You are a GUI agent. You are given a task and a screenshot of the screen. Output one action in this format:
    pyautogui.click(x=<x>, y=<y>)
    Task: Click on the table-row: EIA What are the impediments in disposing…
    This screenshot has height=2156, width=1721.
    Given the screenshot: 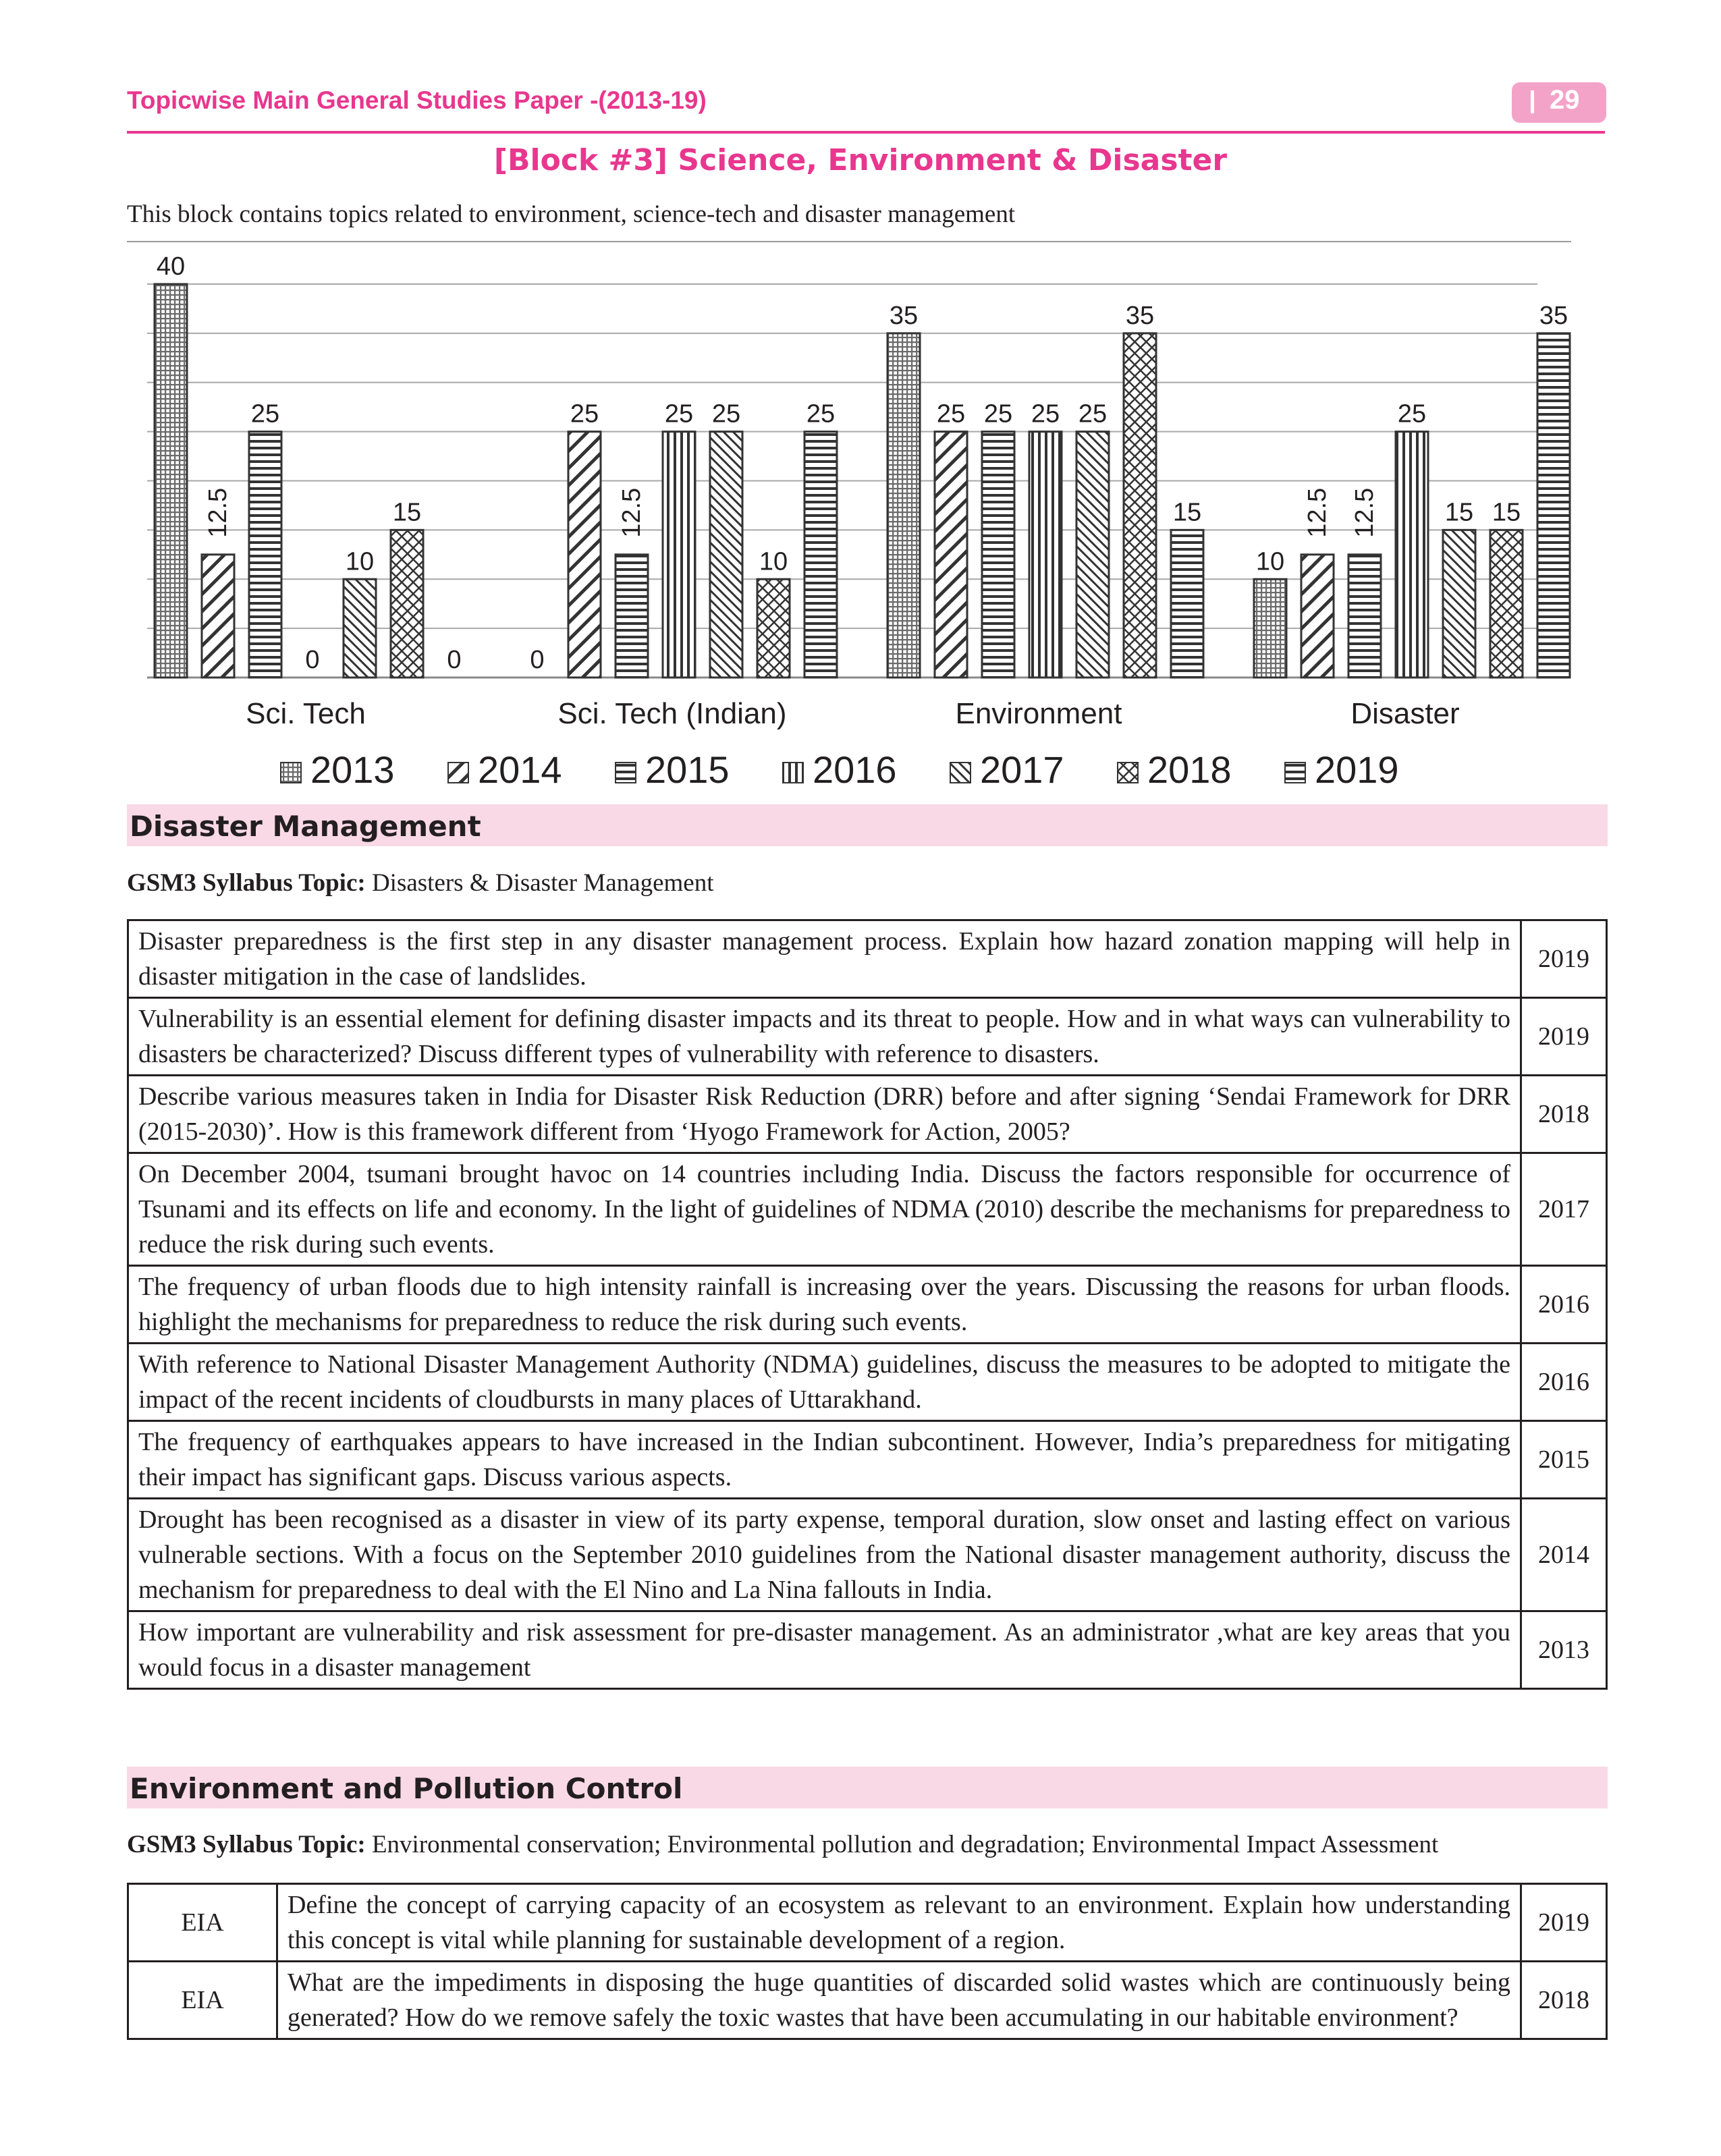 What is the action you would take?
    pyautogui.click(x=867, y=2000)
    